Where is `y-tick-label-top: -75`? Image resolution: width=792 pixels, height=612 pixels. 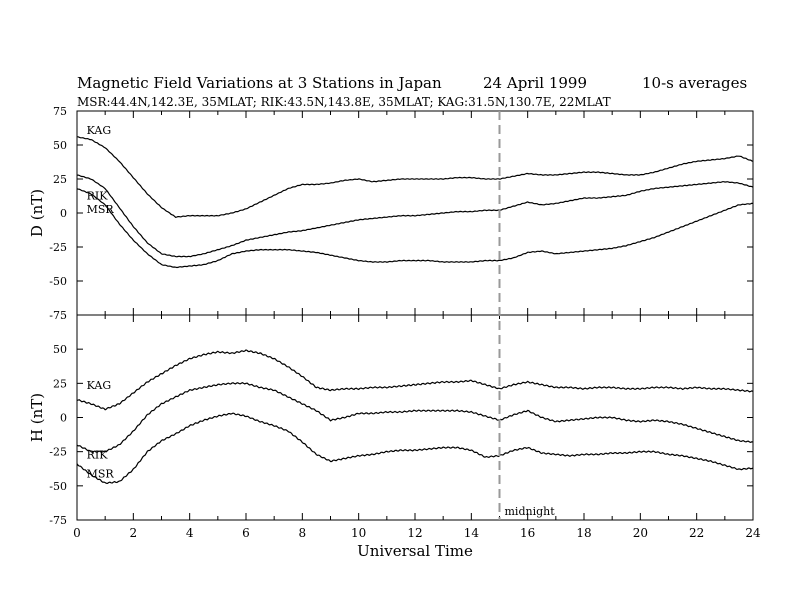
y-tick-label-top: -75 is located at coordinates (58, 315).